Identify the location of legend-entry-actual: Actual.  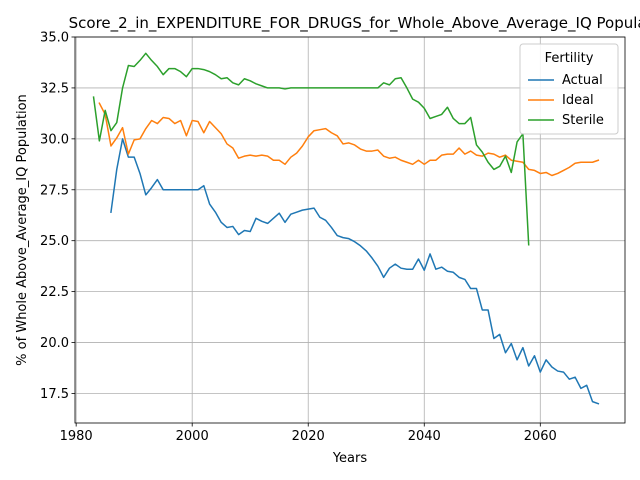
(565, 80).